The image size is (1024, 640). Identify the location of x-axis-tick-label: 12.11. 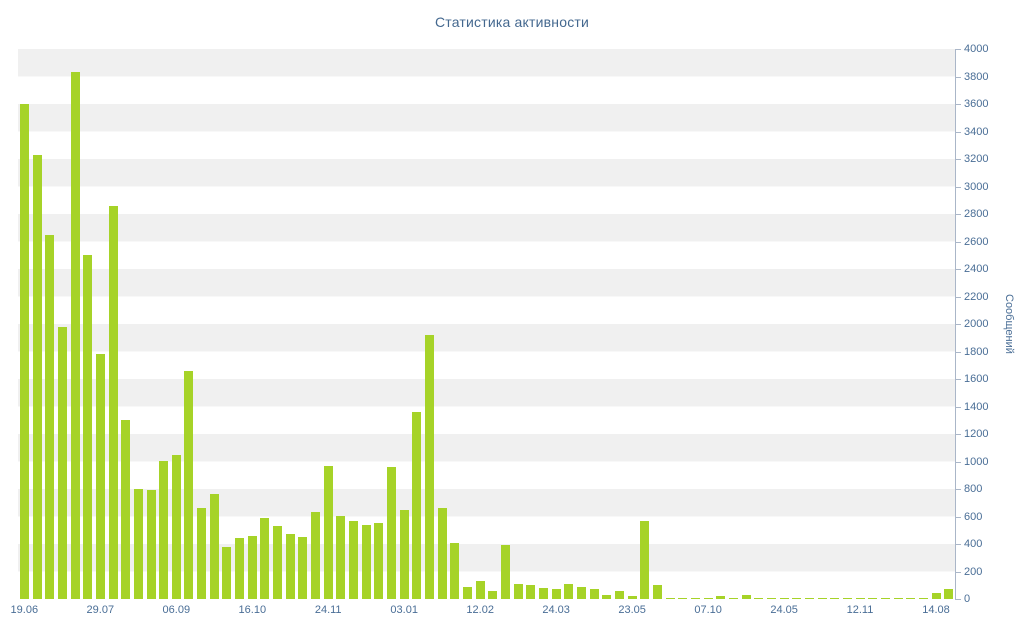
(860, 610).